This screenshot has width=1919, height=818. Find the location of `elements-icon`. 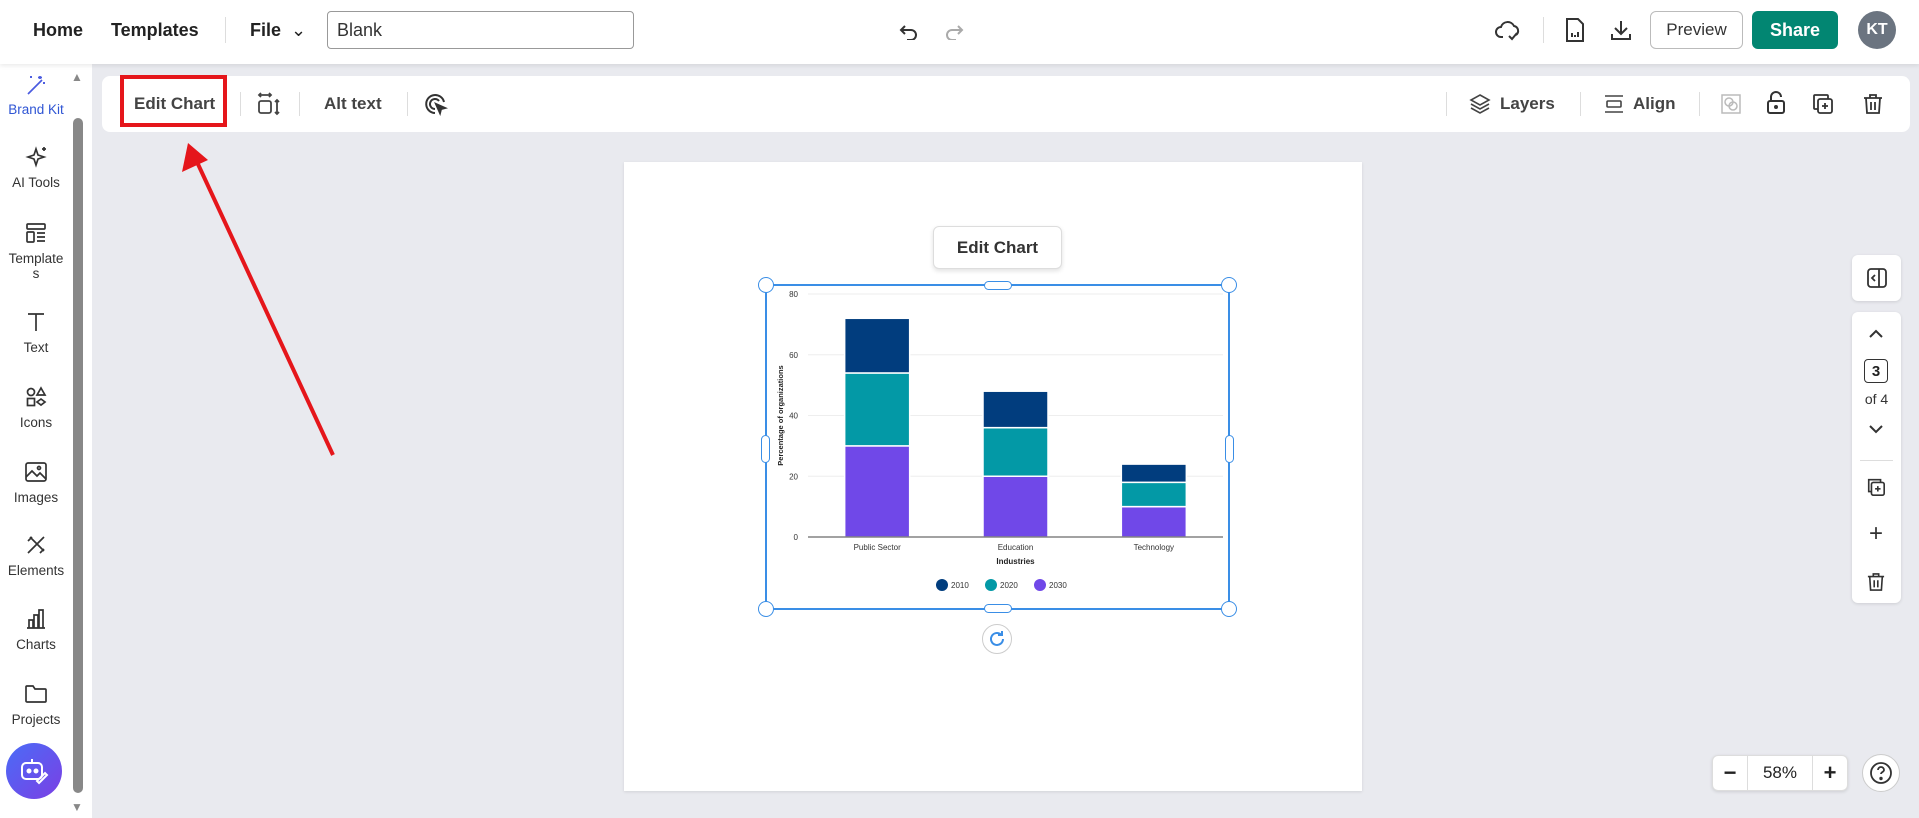

elements-icon is located at coordinates (36, 545).